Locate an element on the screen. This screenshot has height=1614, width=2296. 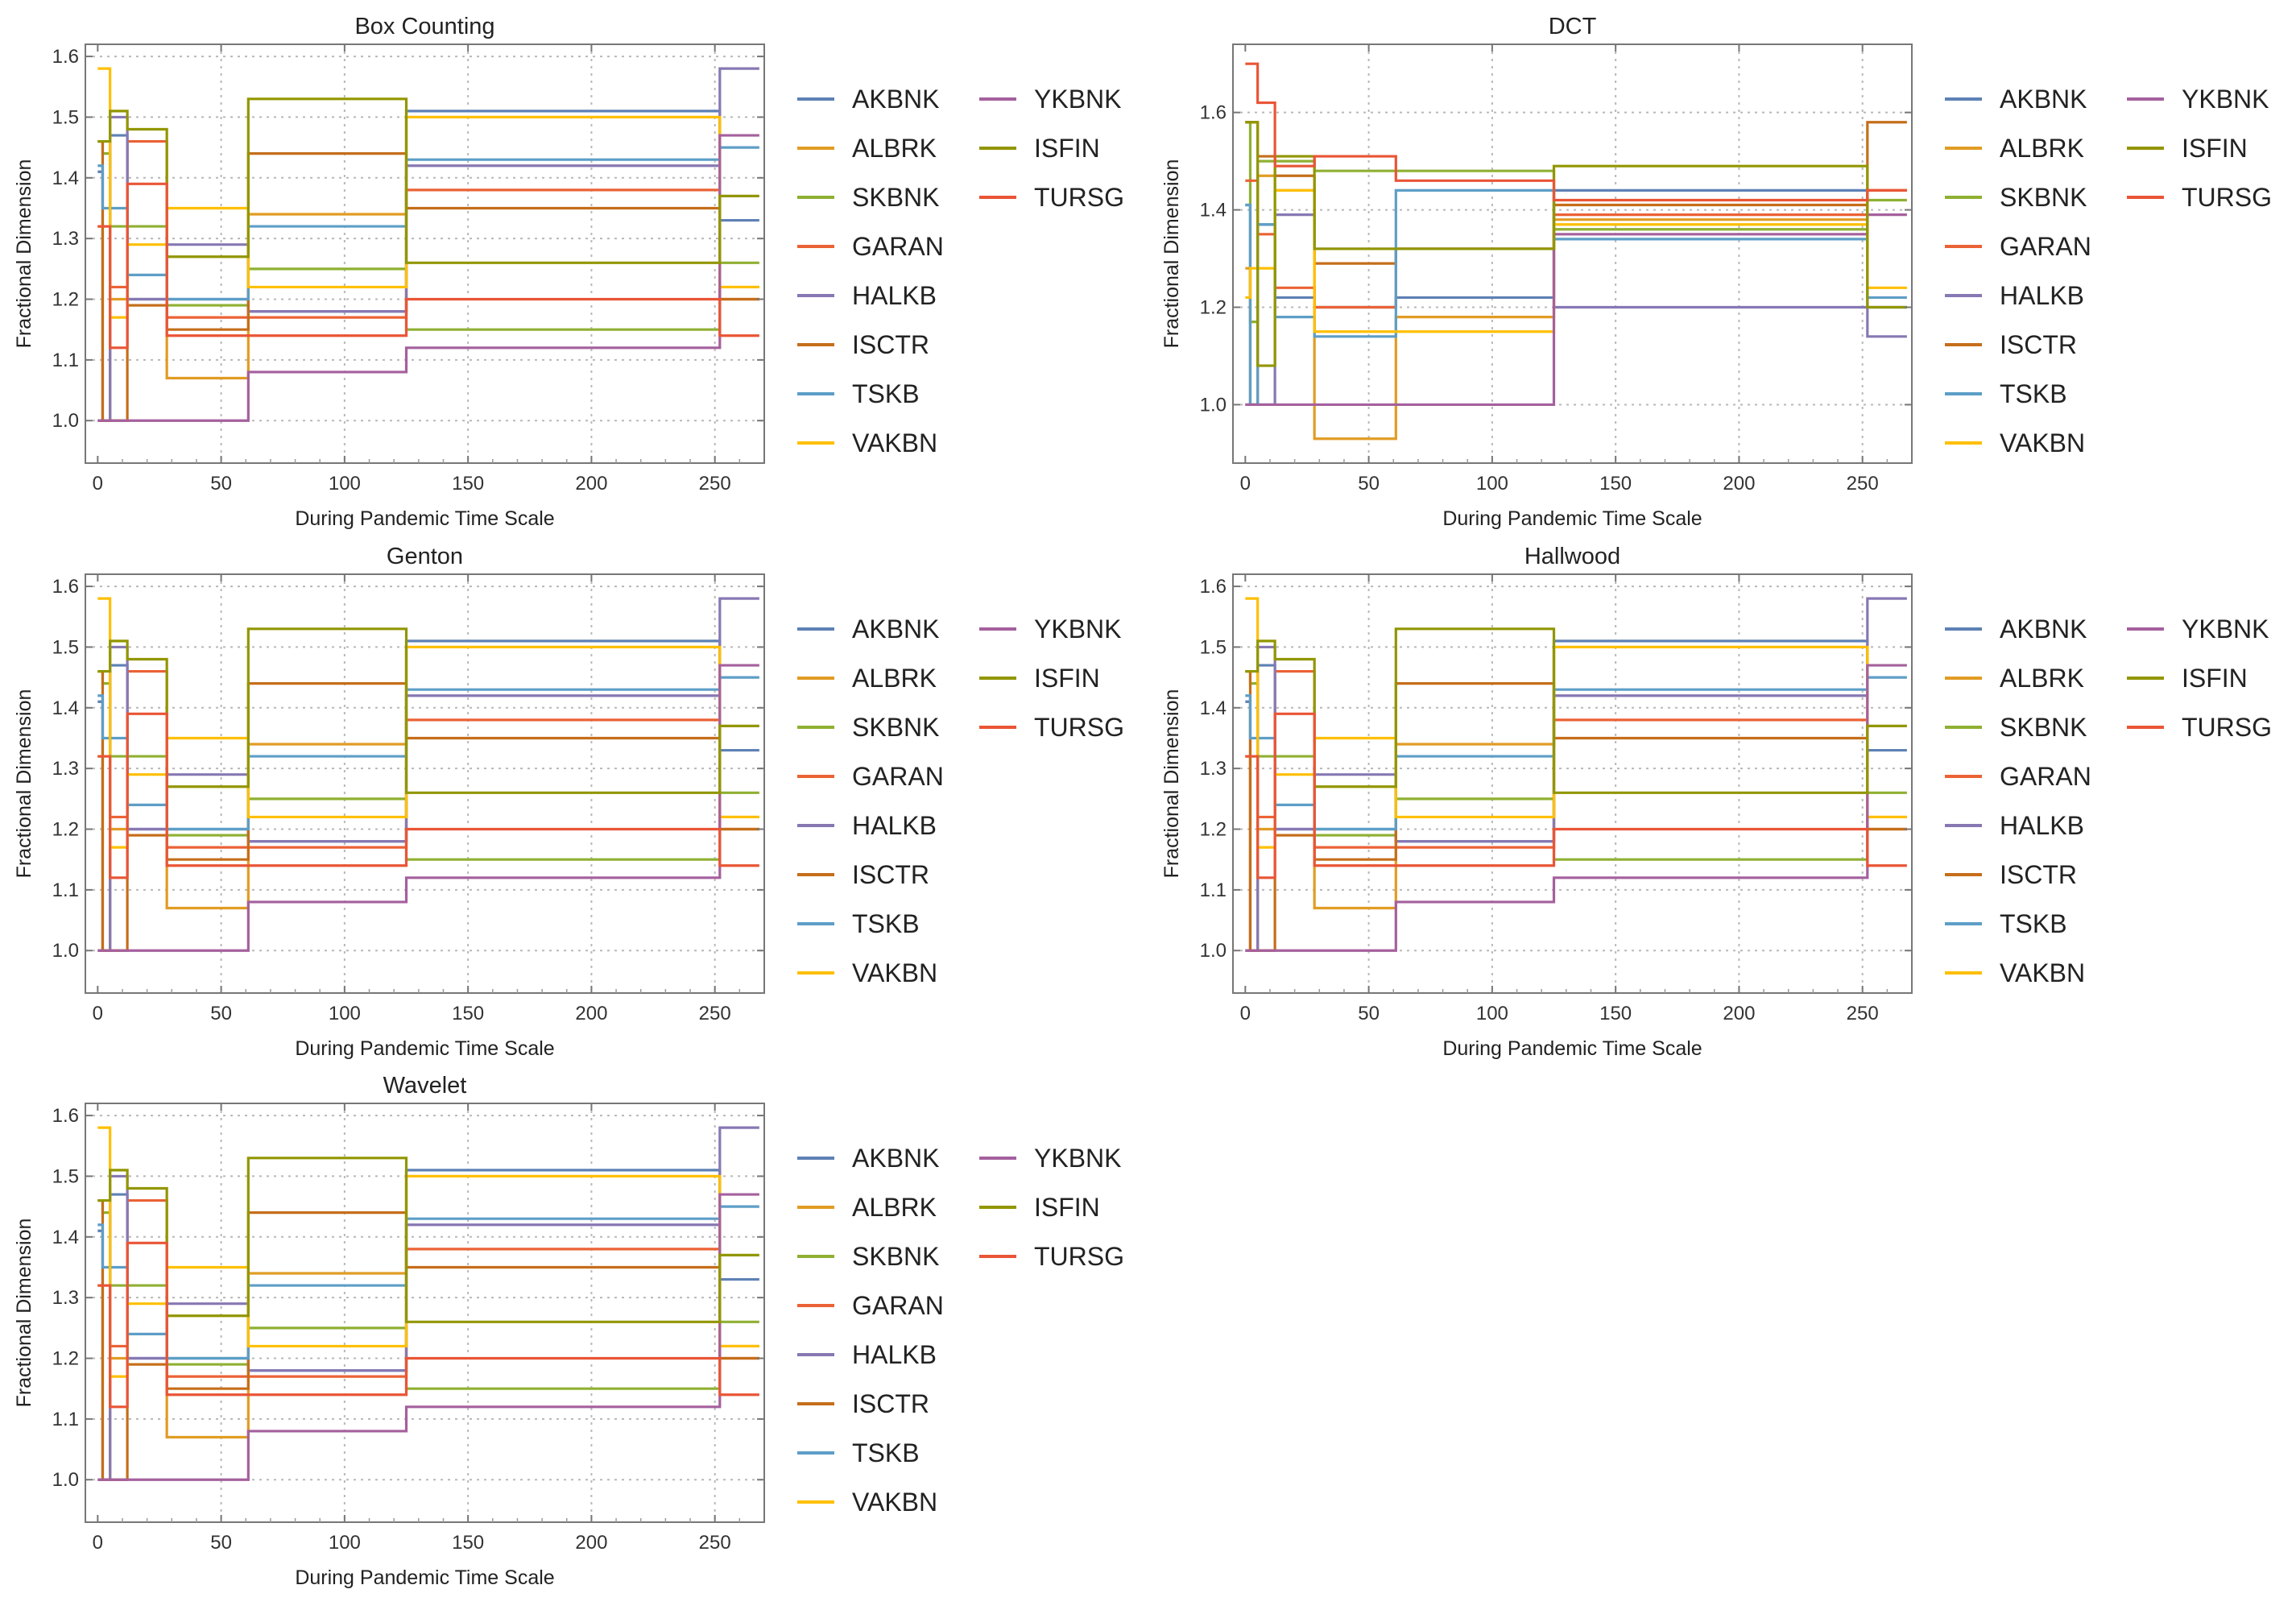
legend-label-vakbn: VAKBN is located at coordinates (895, 1502).